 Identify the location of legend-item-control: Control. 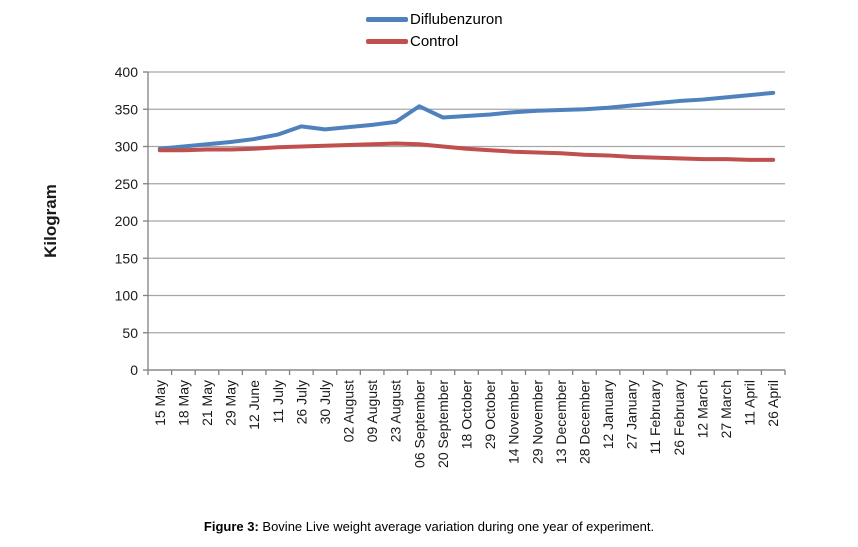
(434, 41).